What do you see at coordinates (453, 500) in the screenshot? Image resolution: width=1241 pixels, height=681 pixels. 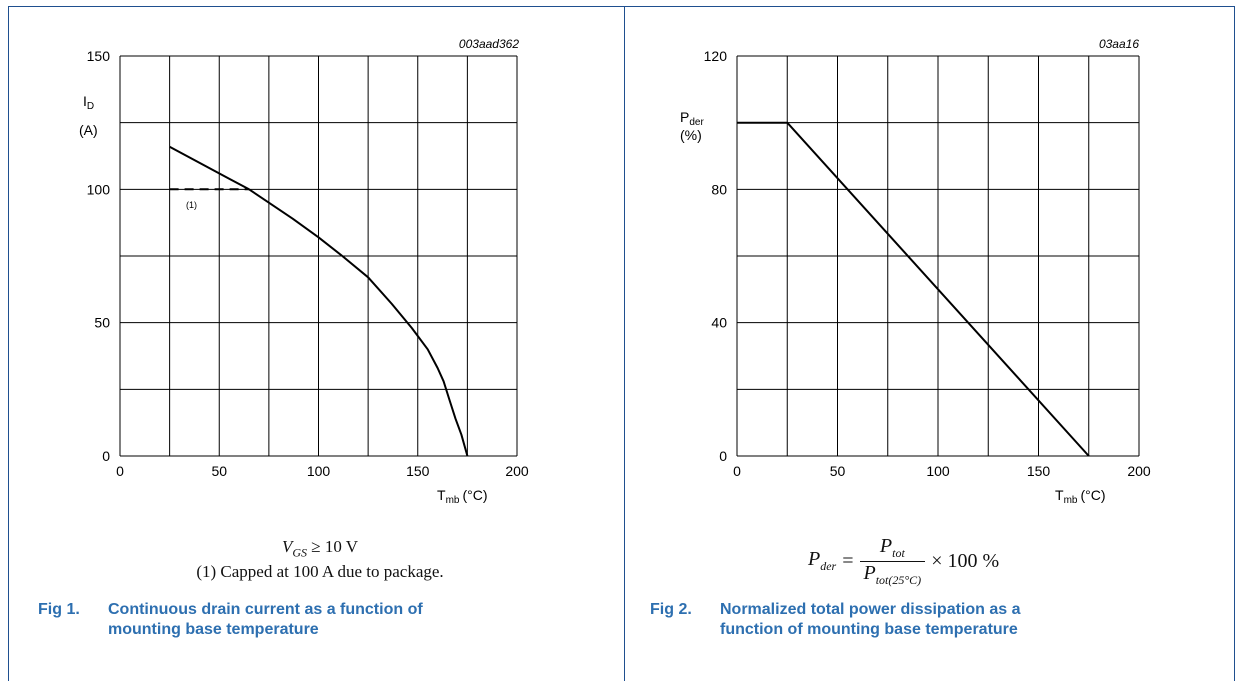 I see `chart-1-xlabel-sub: mb` at bounding box center [453, 500].